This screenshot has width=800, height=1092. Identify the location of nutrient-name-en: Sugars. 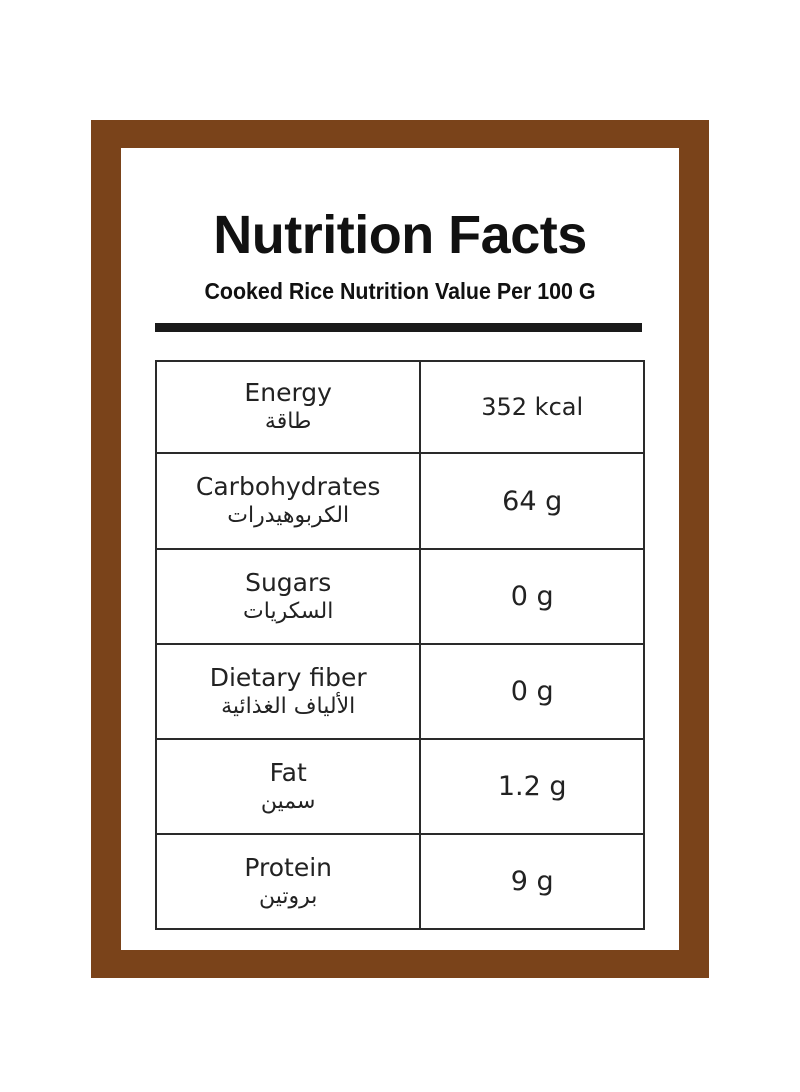
(288, 582).